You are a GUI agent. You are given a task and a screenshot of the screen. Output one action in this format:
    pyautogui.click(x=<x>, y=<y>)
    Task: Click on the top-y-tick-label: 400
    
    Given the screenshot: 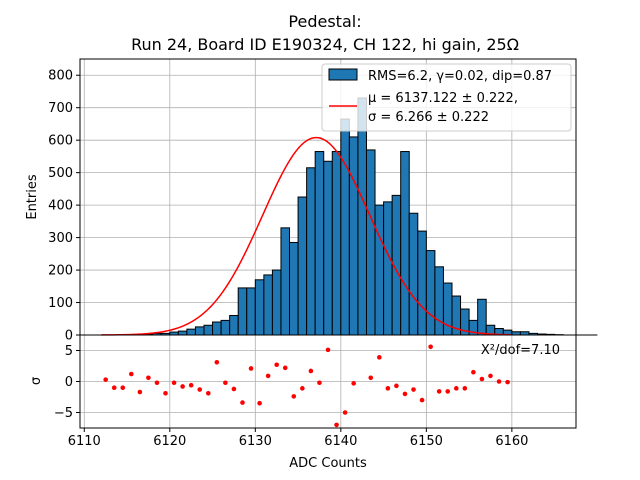 What is the action you would take?
    pyautogui.click(x=60, y=206)
    